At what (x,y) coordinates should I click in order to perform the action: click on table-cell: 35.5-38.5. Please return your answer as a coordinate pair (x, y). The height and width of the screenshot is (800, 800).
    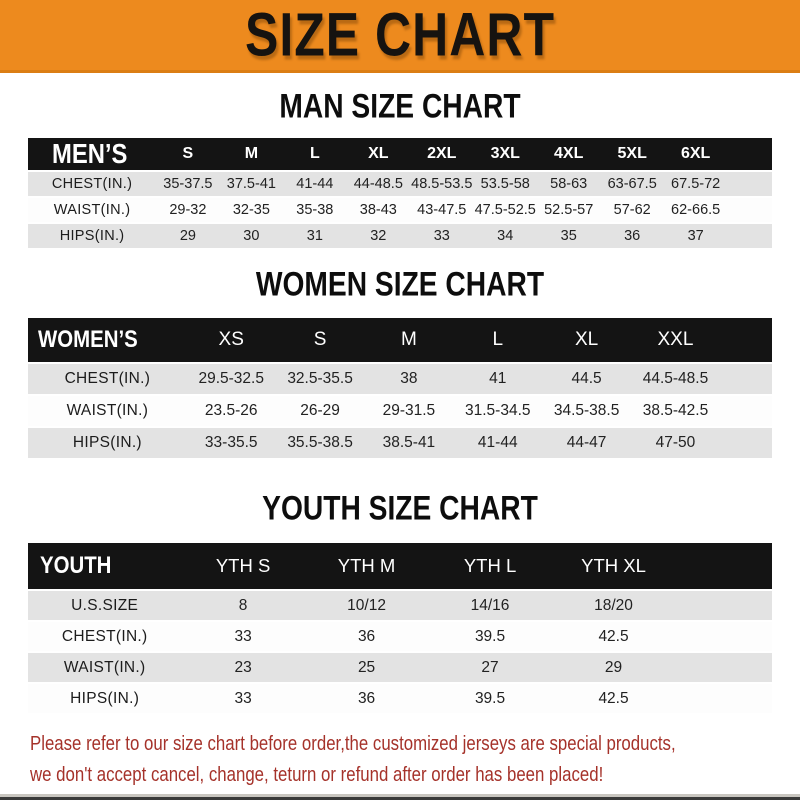
    Looking at the image, I should click on (320, 443).